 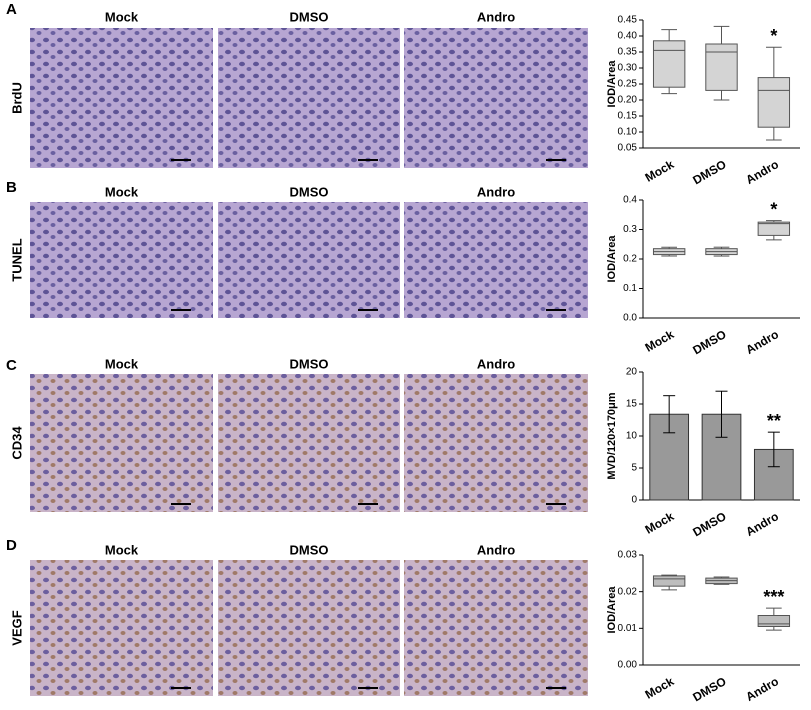 What do you see at coordinates (773, 597) in the screenshot?
I see `significance: ***` at bounding box center [773, 597].